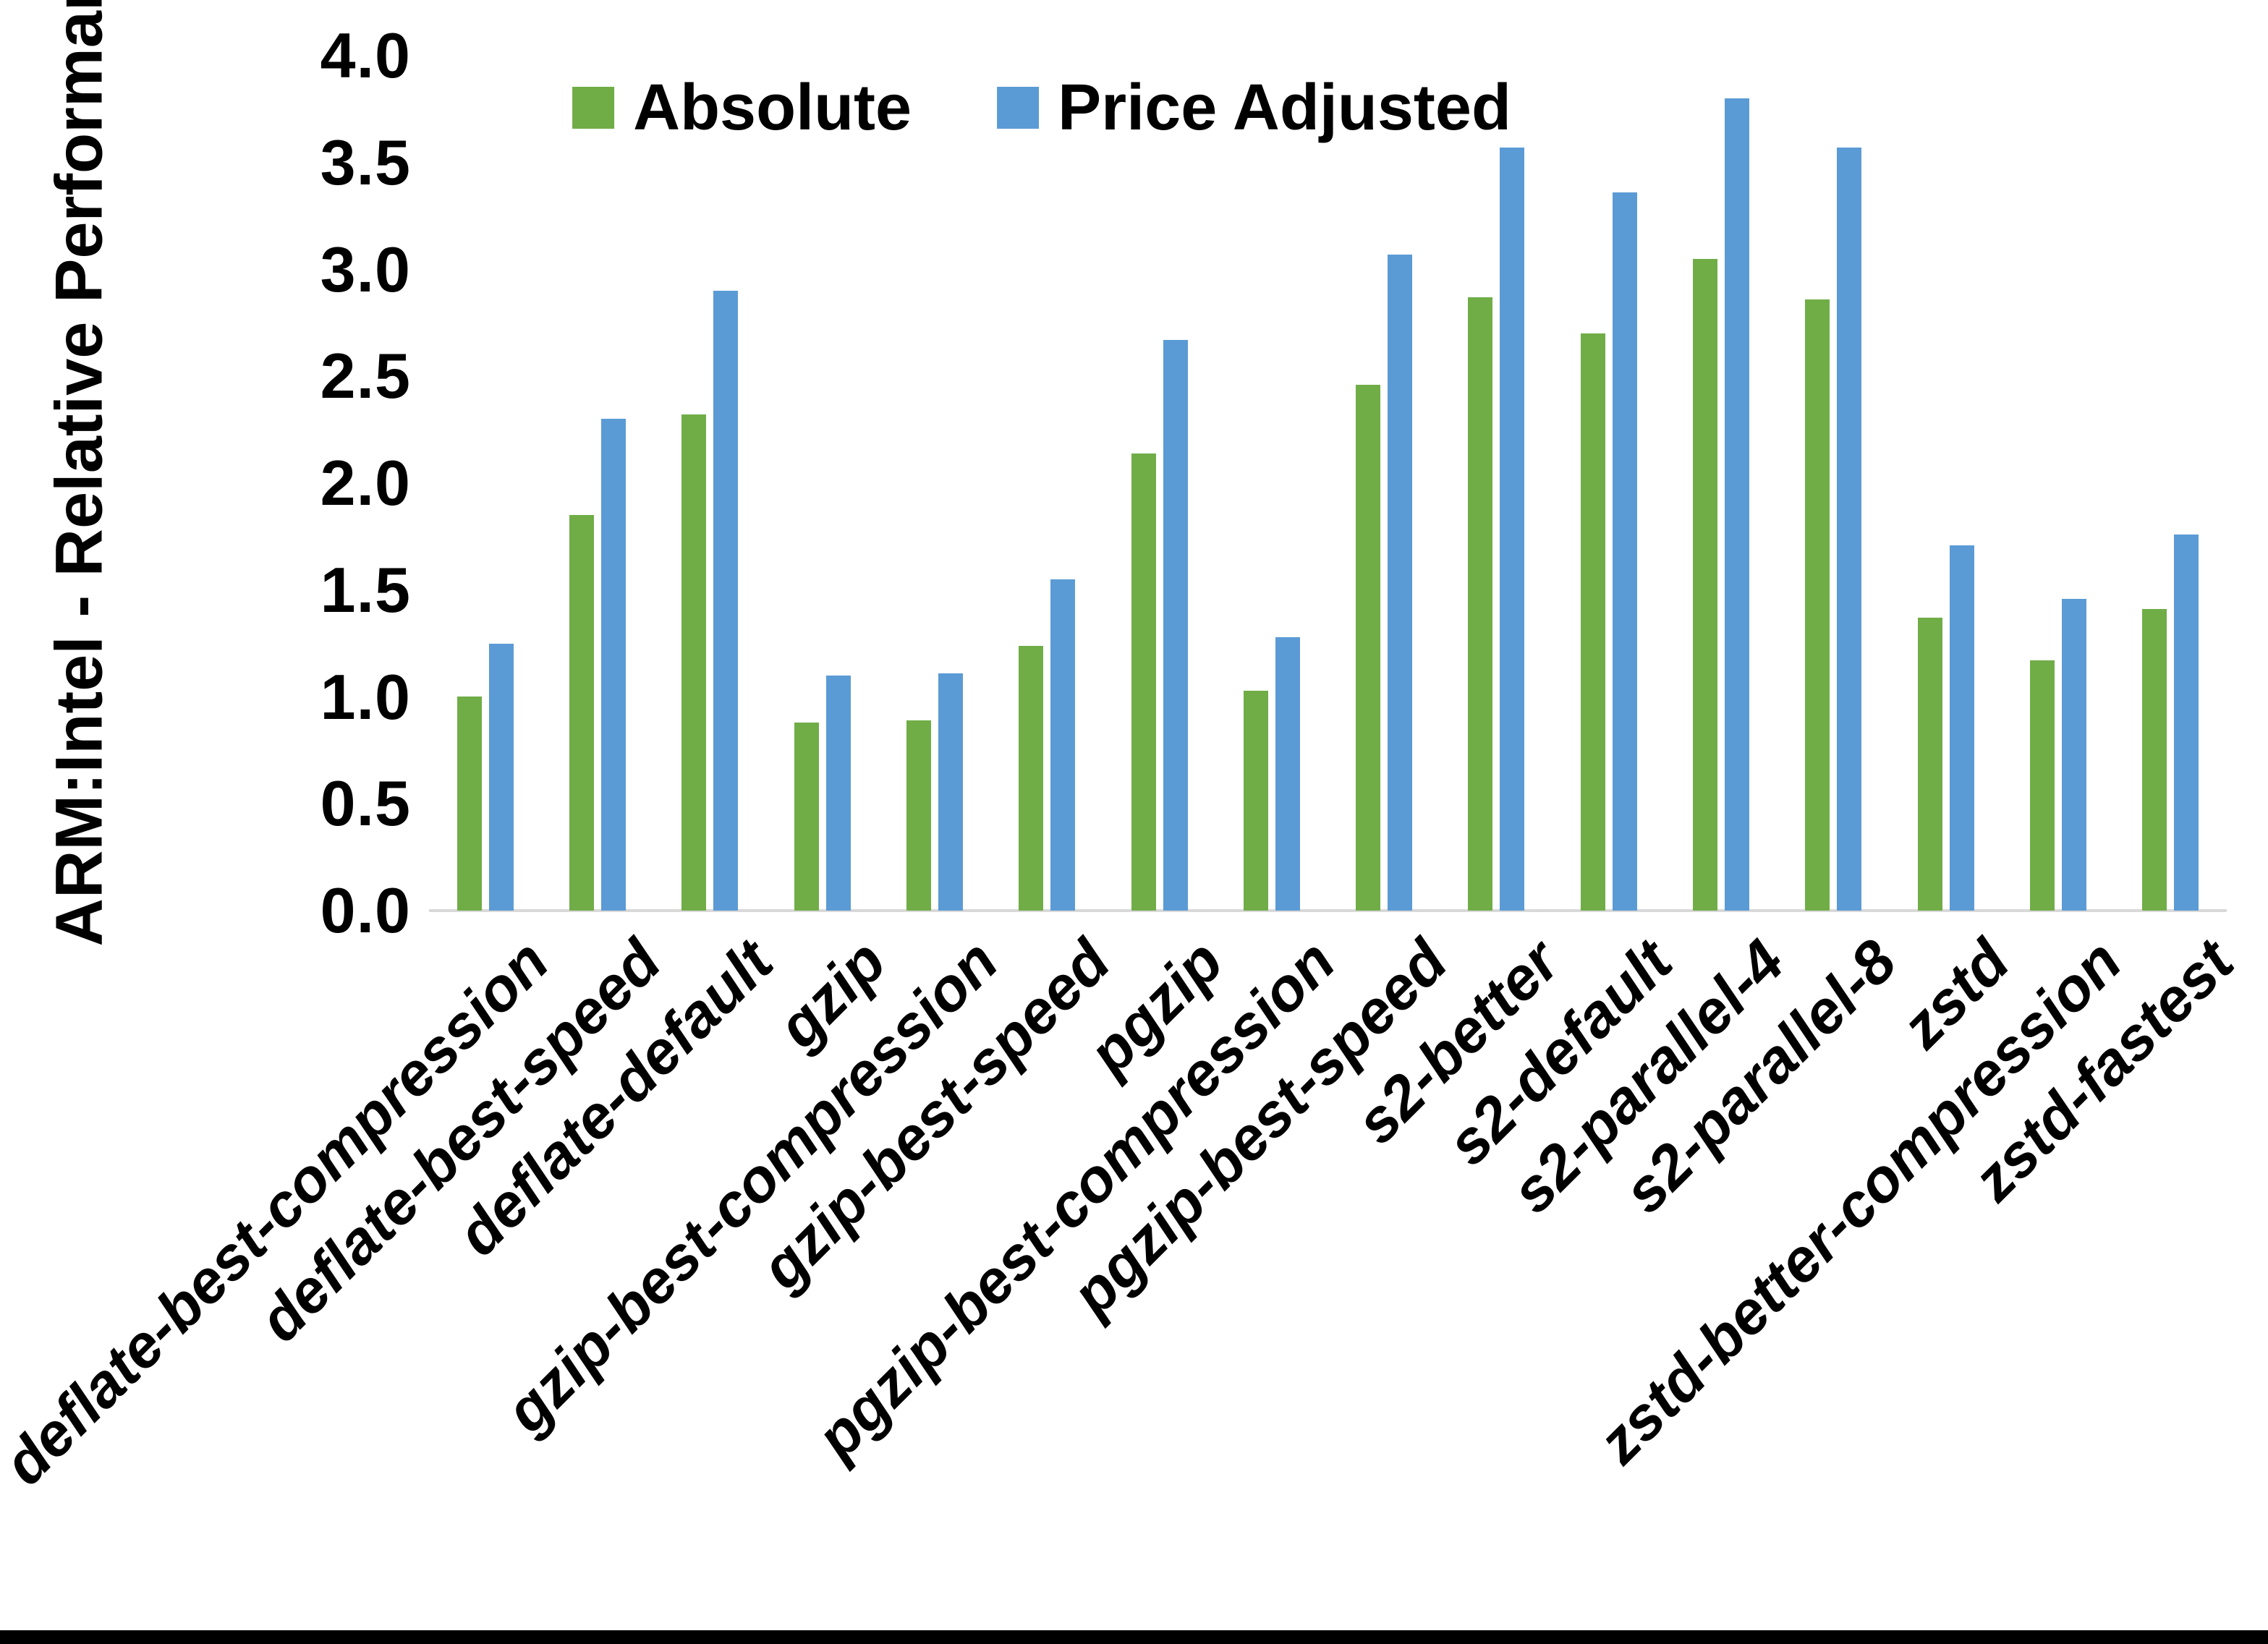 Image resolution: width=2268 pixels, height=1644 pixels. Describe the element at coordinates (1041, 107) in the screenshot. I see `legend: Absolute Price Adjusted` at that location.